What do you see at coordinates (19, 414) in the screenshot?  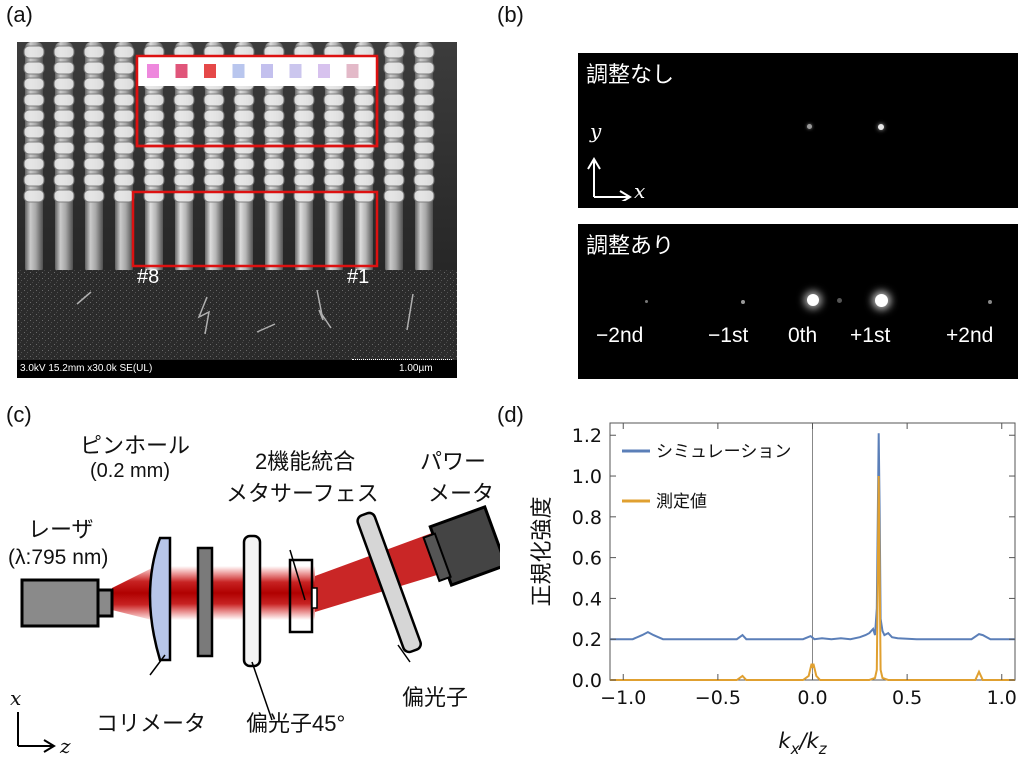 I see `panel-c-label: (c)` at bounding box center [19, 414].